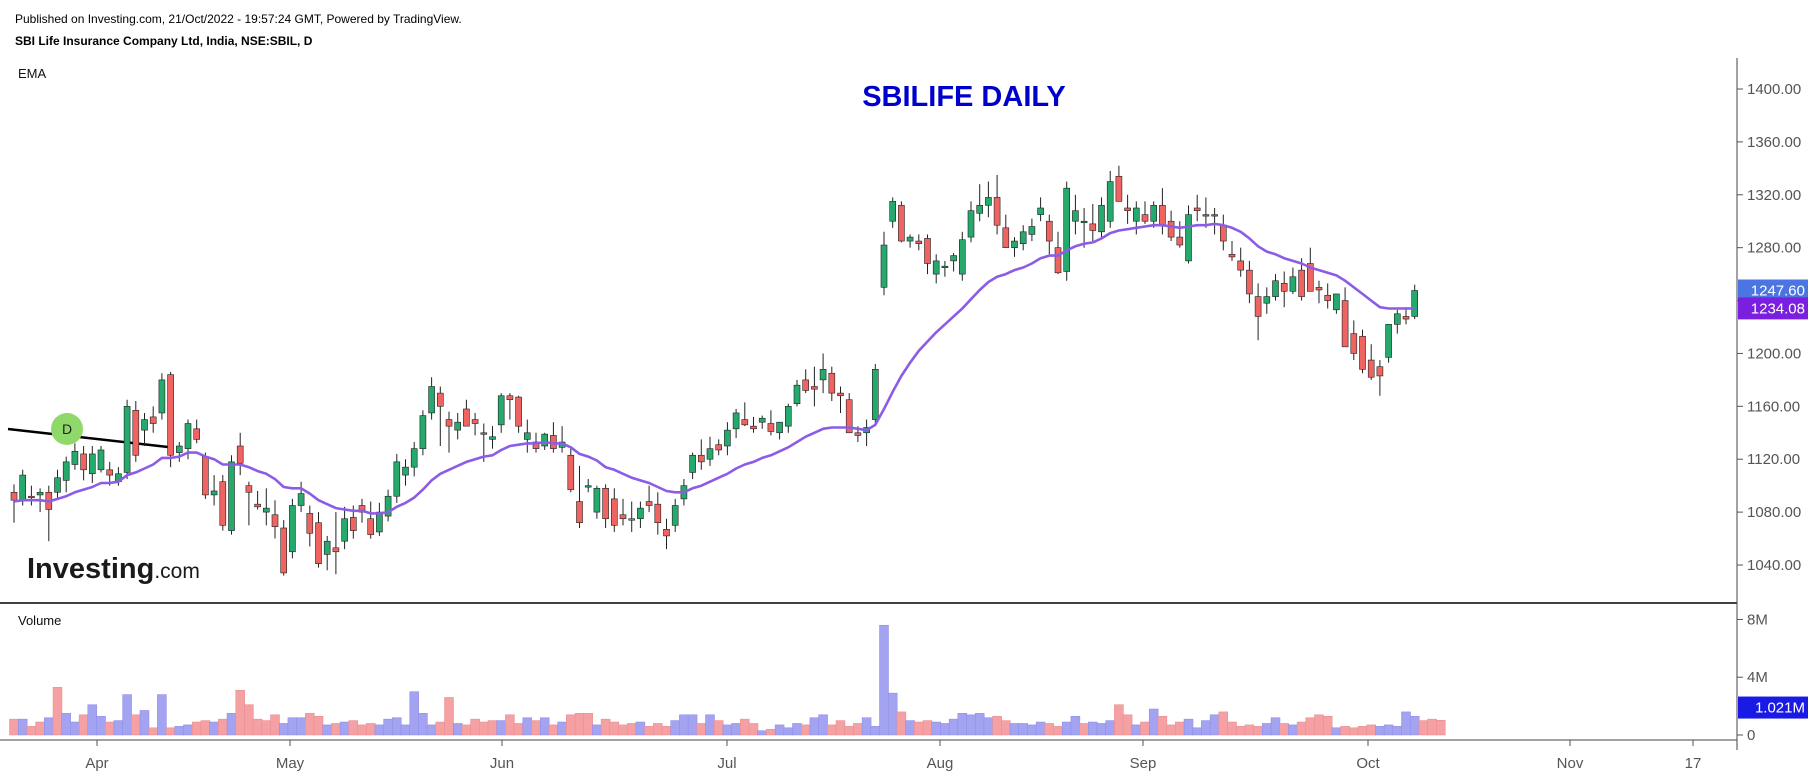  What do you see at coordinates (39, 620) in the screenshot?
I see `volume-label: Volume` at bounding box center [39, 620].